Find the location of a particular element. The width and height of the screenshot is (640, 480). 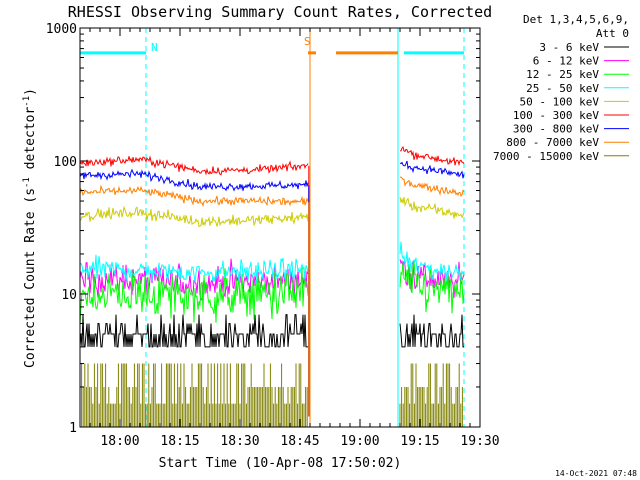

footer-date: 14-Oct-2021 07:48 is located at coordinates (596, 473).